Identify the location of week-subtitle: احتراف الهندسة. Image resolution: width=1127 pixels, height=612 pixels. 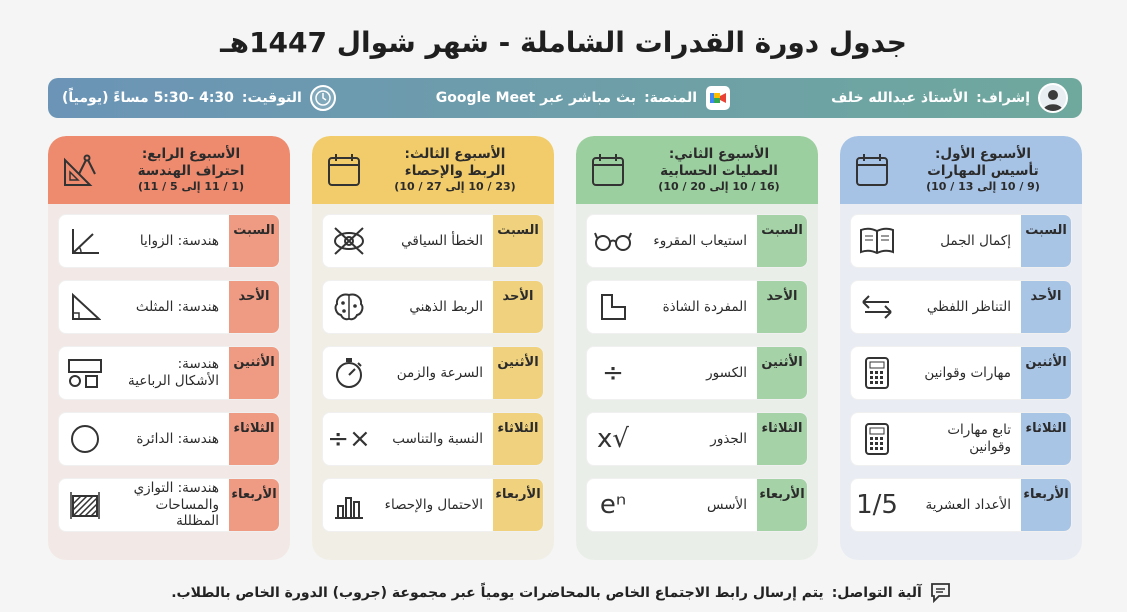
(191, 171).